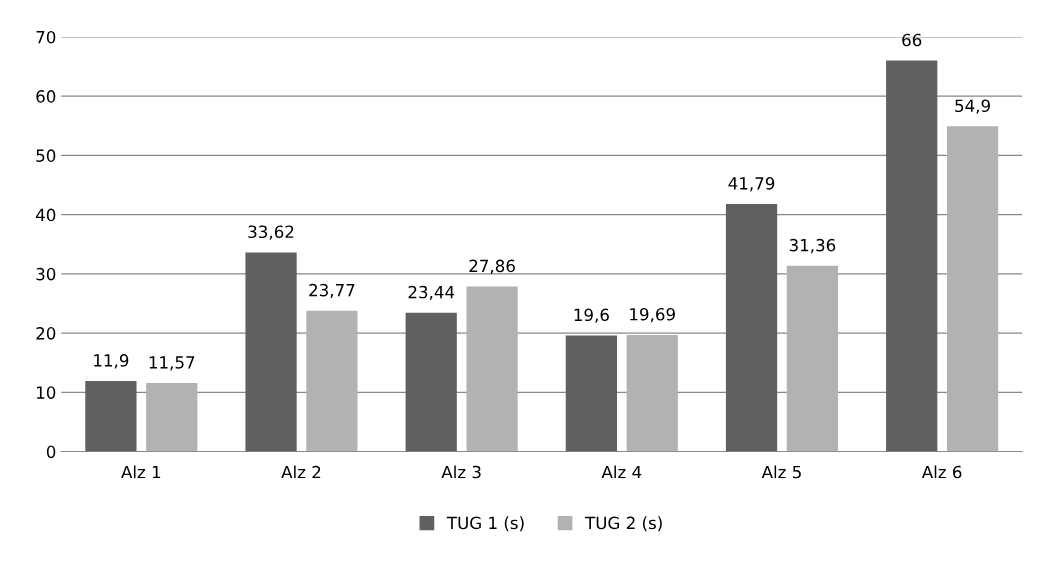 This screenshot has width=1056, height=568. Describe the element at coordinates (621, 472) in the screenshot. I see `x-tick-label: Alz 4` at that location.